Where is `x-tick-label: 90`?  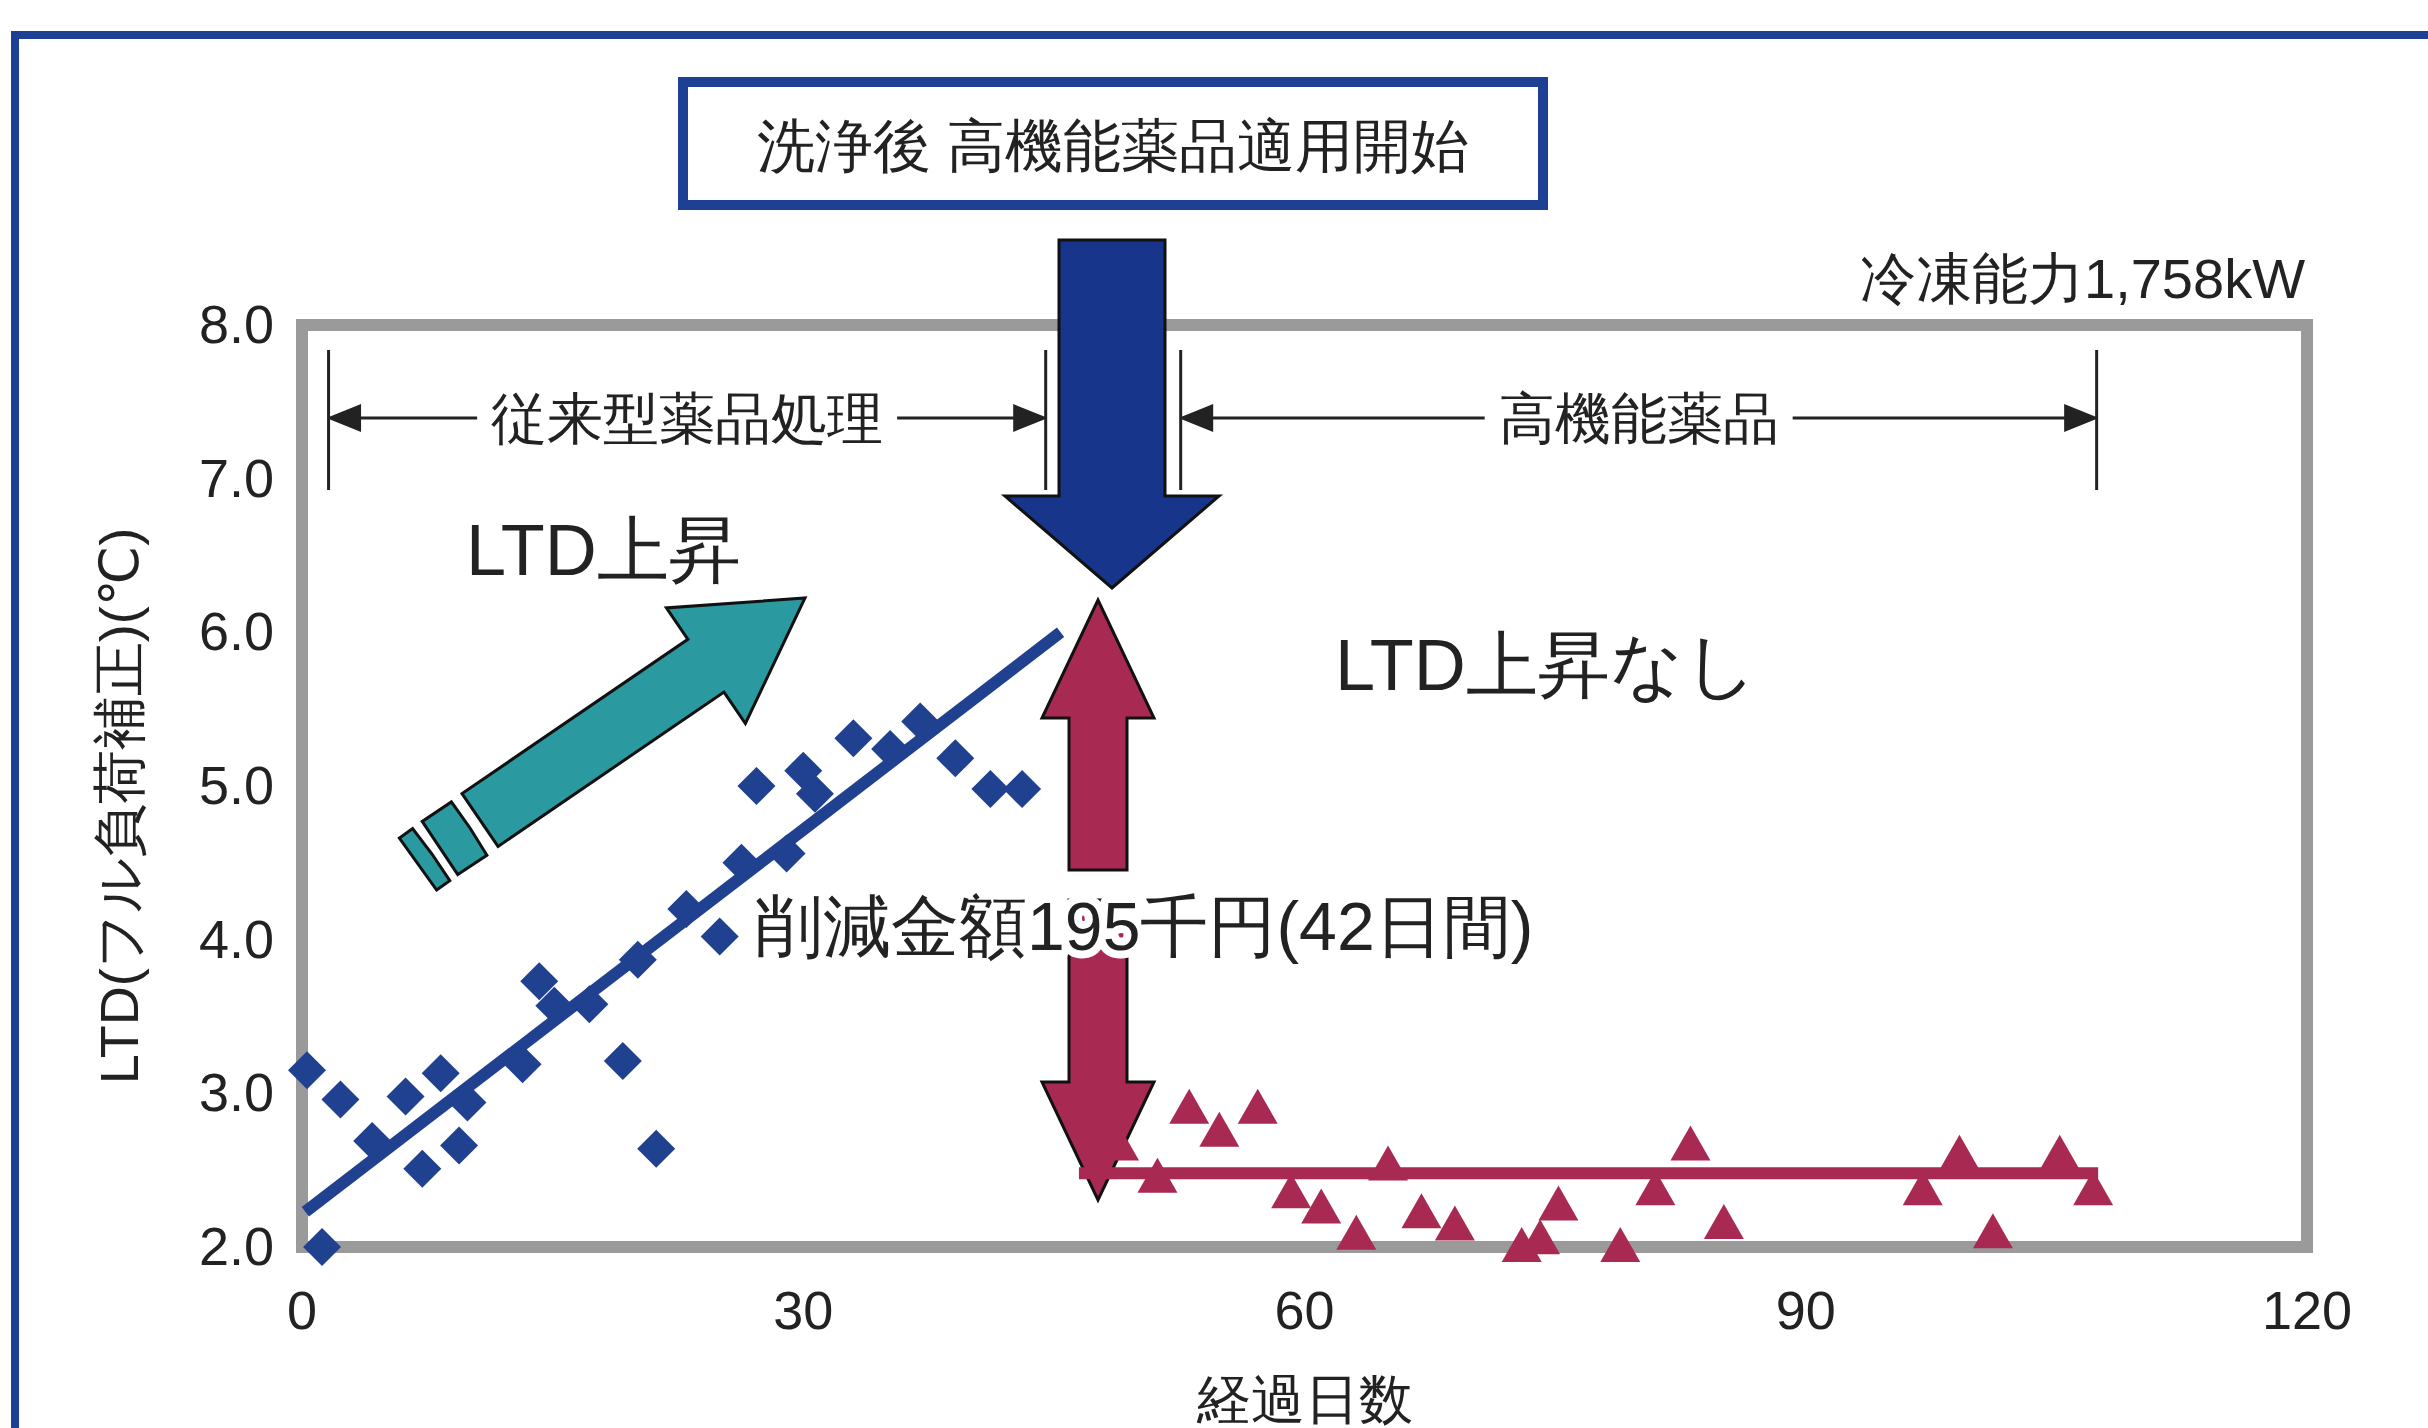 x-tick-label: 90 is located at coordinates (1805, 1310).